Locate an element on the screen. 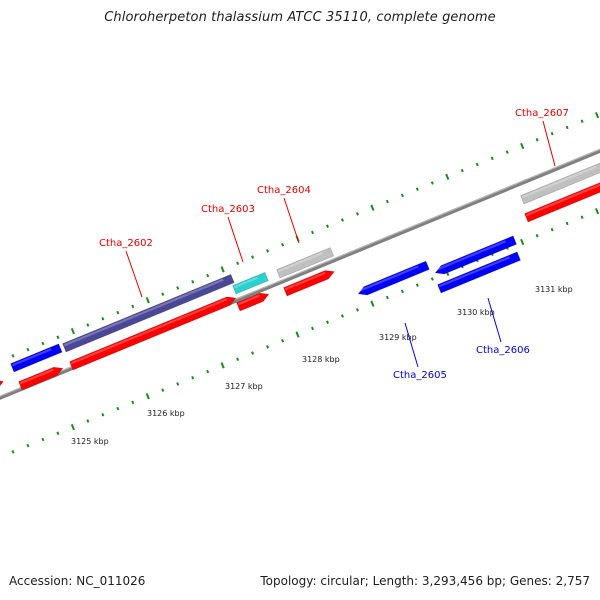  scale-label-kbp: 3127 kbp is located at coordinates (244, 386).